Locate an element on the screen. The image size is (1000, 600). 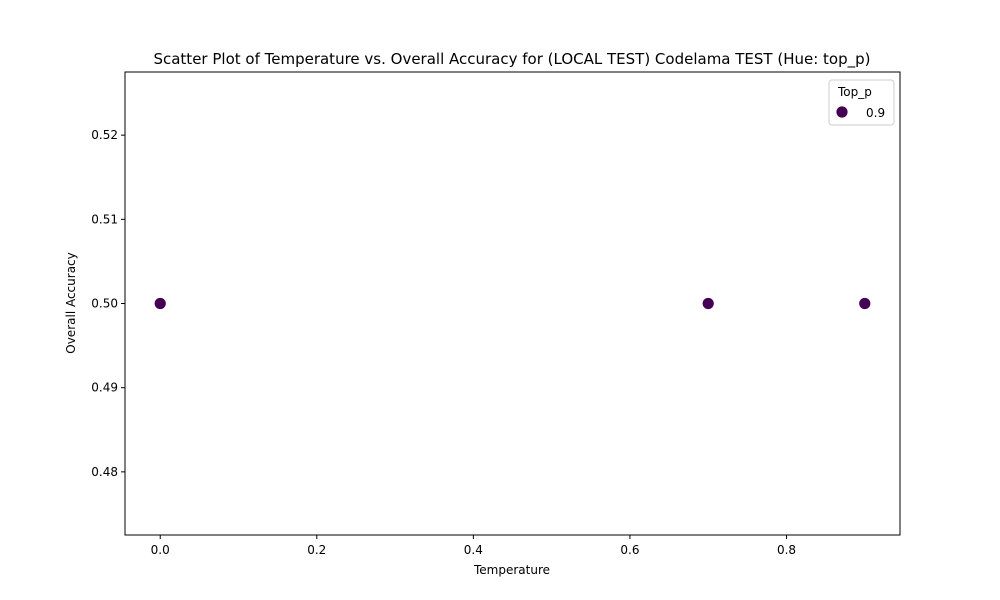
legend-title: Top_p is located at coordinates (854, 92).